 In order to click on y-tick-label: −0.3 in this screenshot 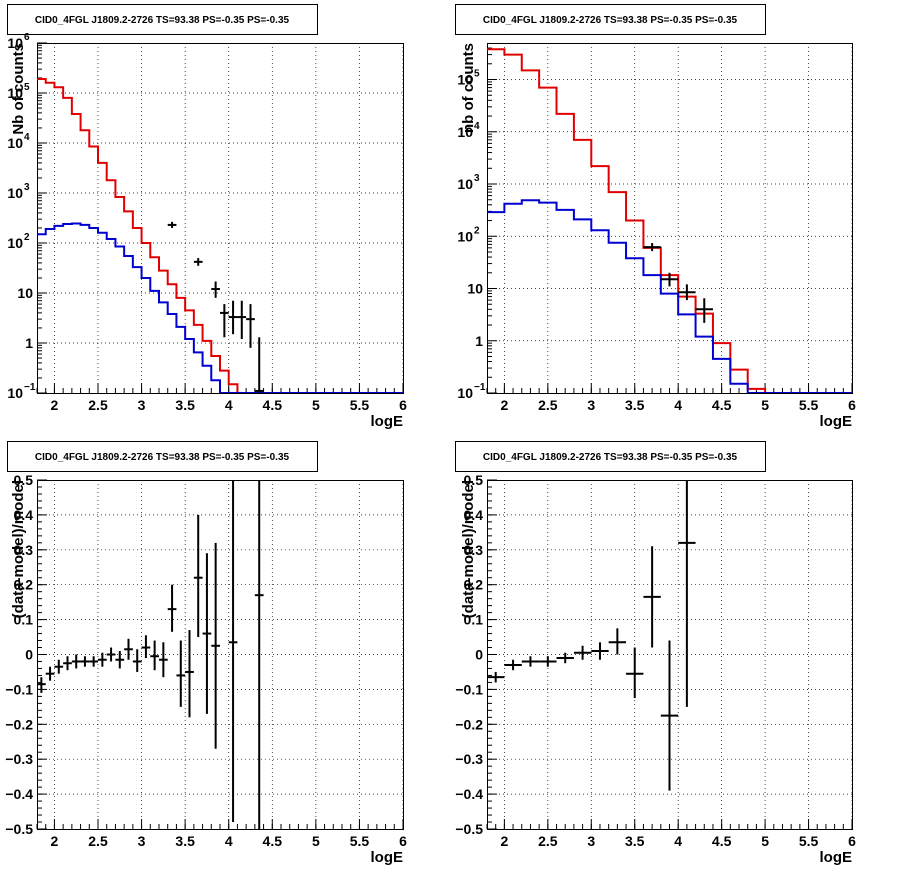, I will do `click(19, 759)`.